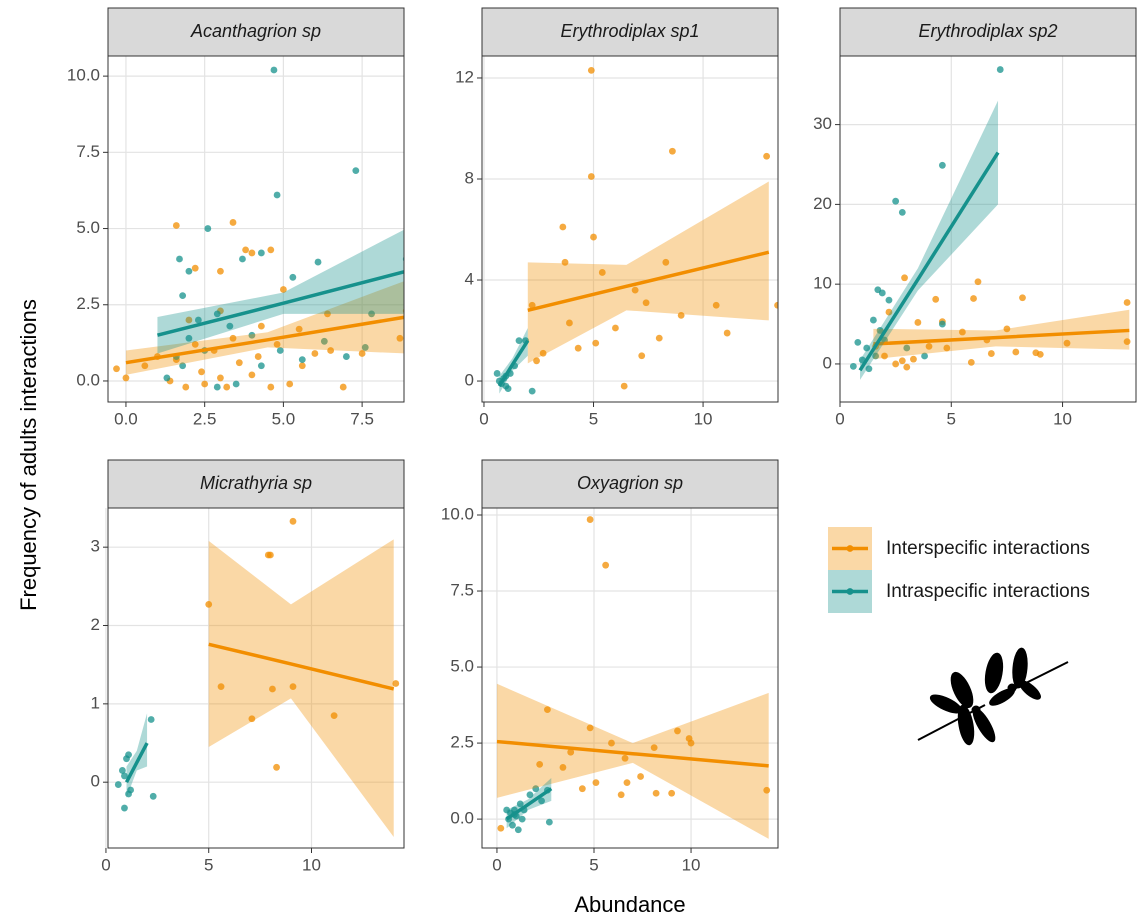 This screenshot has width=1146, height=921. What do you see at coordinates (95, 546) in the screenshot?
I see `y-tick-label: 3` at bounding box center [95, 546].